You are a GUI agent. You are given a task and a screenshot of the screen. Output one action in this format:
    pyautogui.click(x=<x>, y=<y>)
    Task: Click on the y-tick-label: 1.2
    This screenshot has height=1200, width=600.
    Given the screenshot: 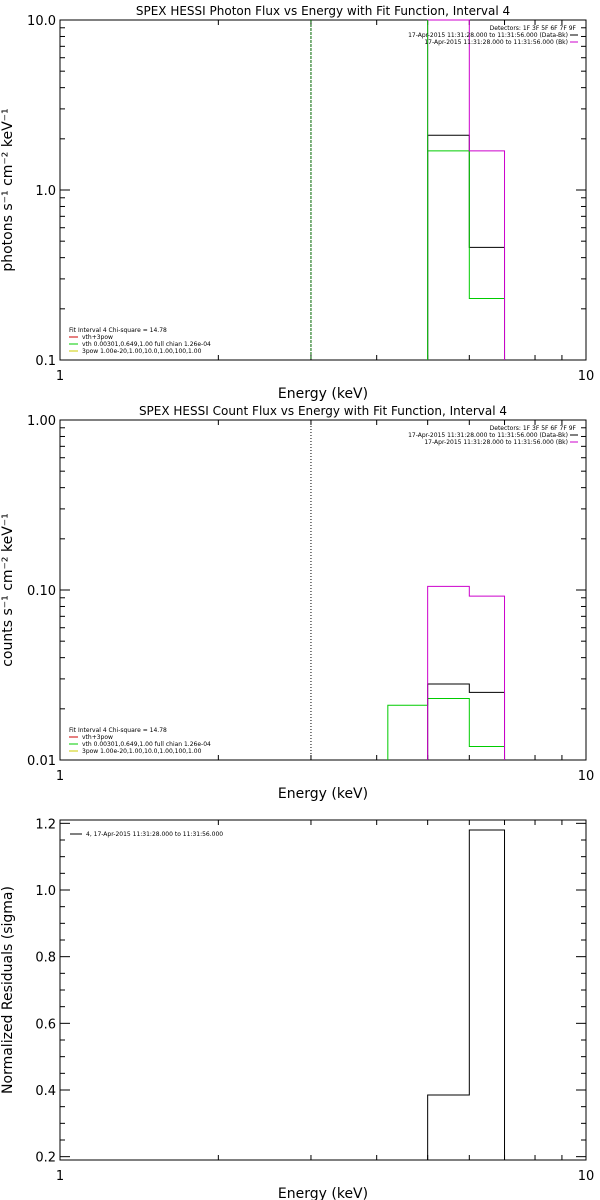 What is the action you would take?
    pyautogui.click(x=45, y=824)
    